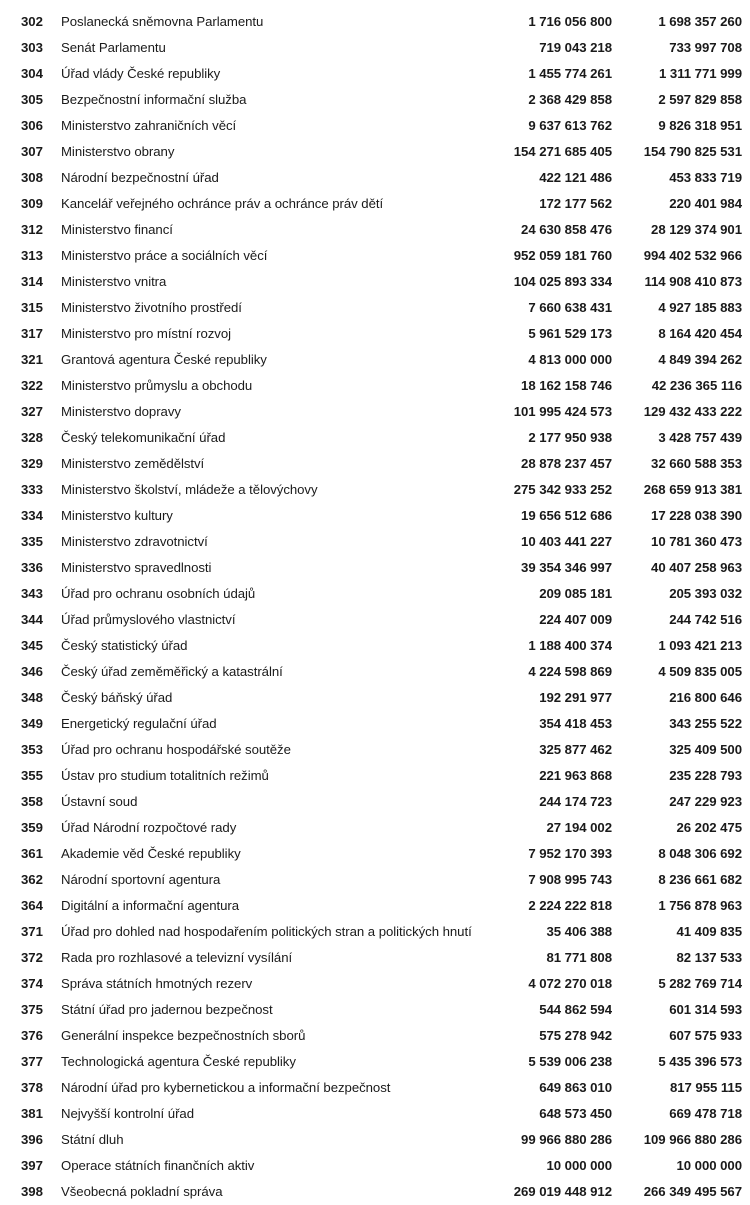 Image resolution: width=750 pixels, height=1205 pixels. What do you see at coordinates (32, 333) in the screenshot?
I see `row-code: 317` at bounding box center [32, 333].